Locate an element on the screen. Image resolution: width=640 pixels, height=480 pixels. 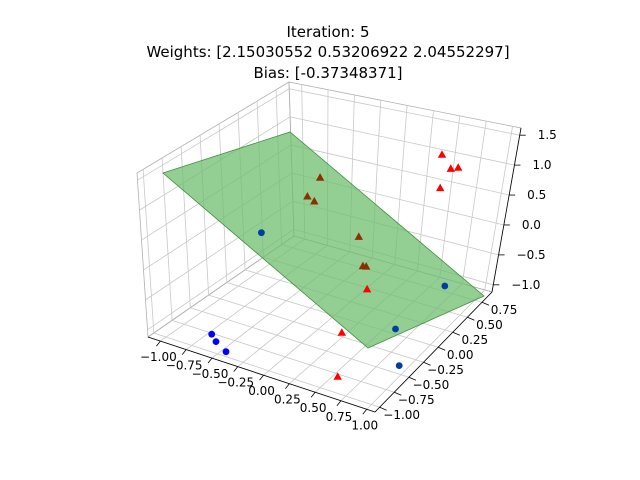
x-tick-label: 0.50 is located at coordinates (313, 408).